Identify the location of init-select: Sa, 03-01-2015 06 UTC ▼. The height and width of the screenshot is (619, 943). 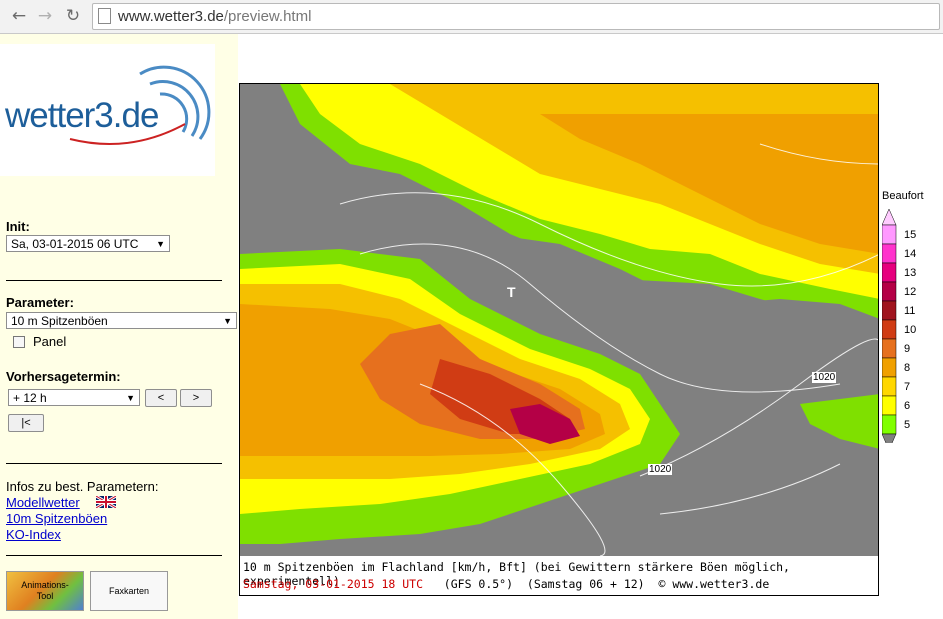
(88, 243).